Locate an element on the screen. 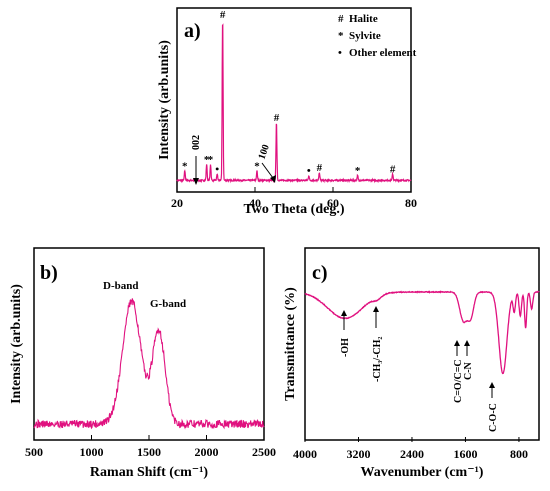 The width and height of the screenshot is (550, 491). assignment-ch-label: -CH₃/-CH₂ is located at coordinates (377, 359).